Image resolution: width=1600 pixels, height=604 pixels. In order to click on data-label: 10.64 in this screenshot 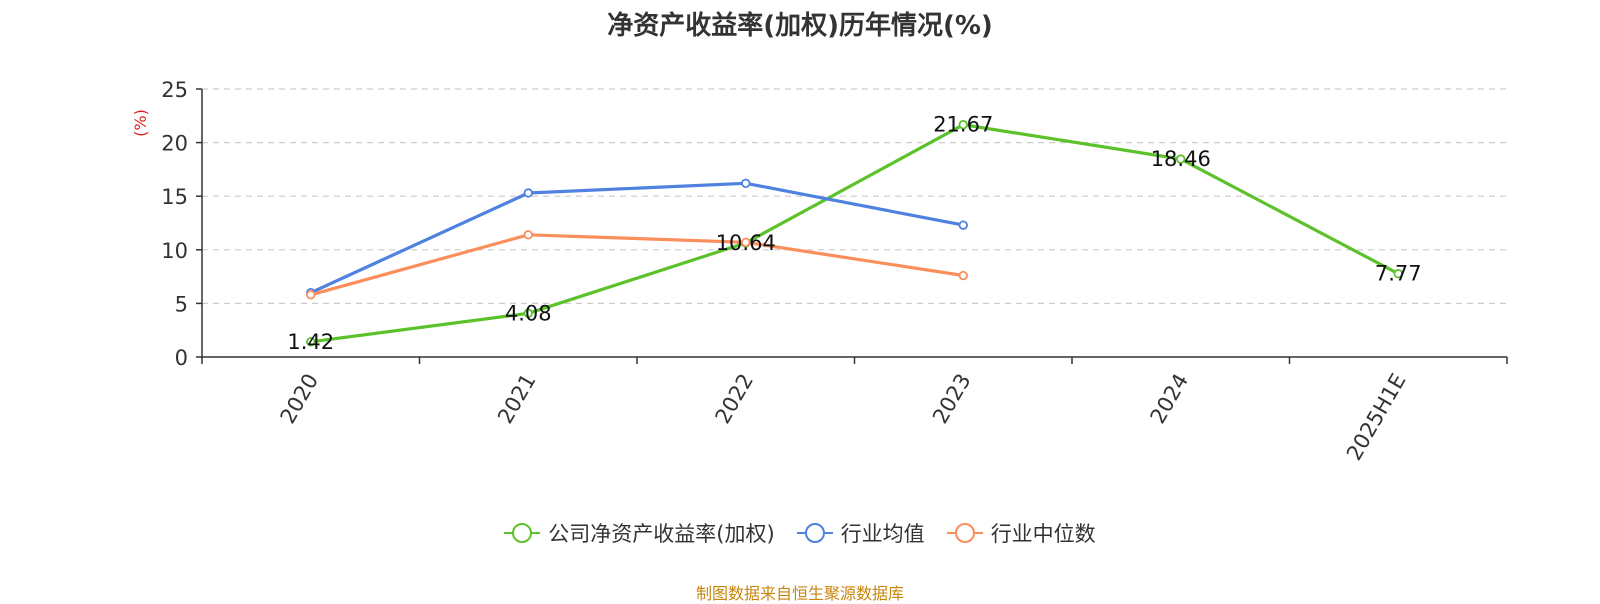, I will do `click(746, 243)`.